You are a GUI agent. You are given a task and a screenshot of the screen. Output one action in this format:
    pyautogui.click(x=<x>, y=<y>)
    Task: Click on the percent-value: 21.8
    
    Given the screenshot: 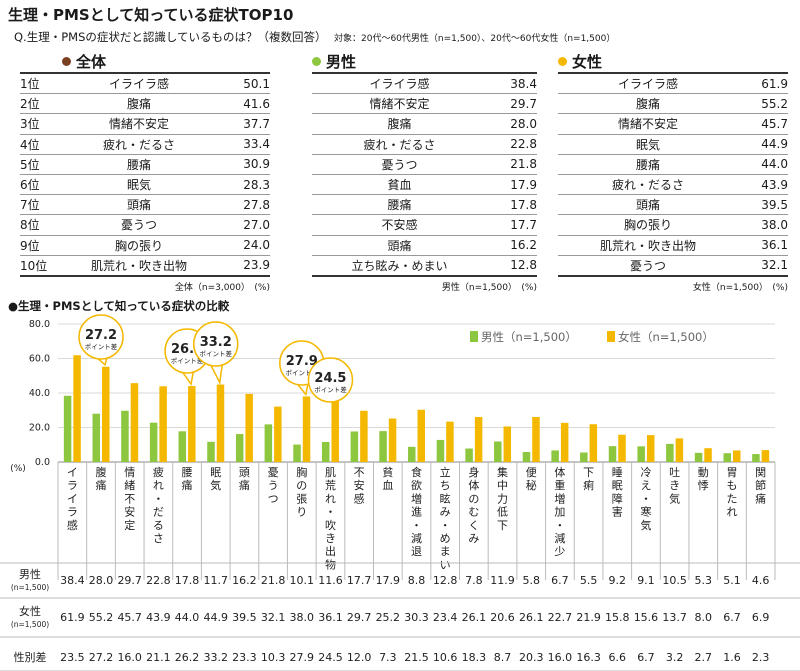 What is the action you would take?
    pyautogui.click(x=512, y=164)
    